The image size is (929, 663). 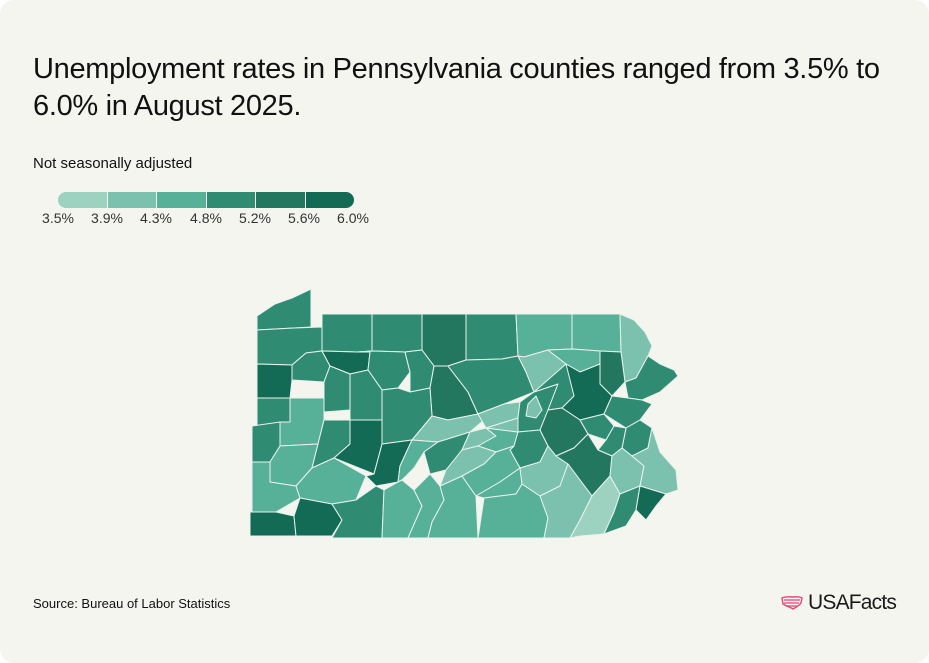 I want to click on legend-label: 3.9%, so click(x=107, y=218).